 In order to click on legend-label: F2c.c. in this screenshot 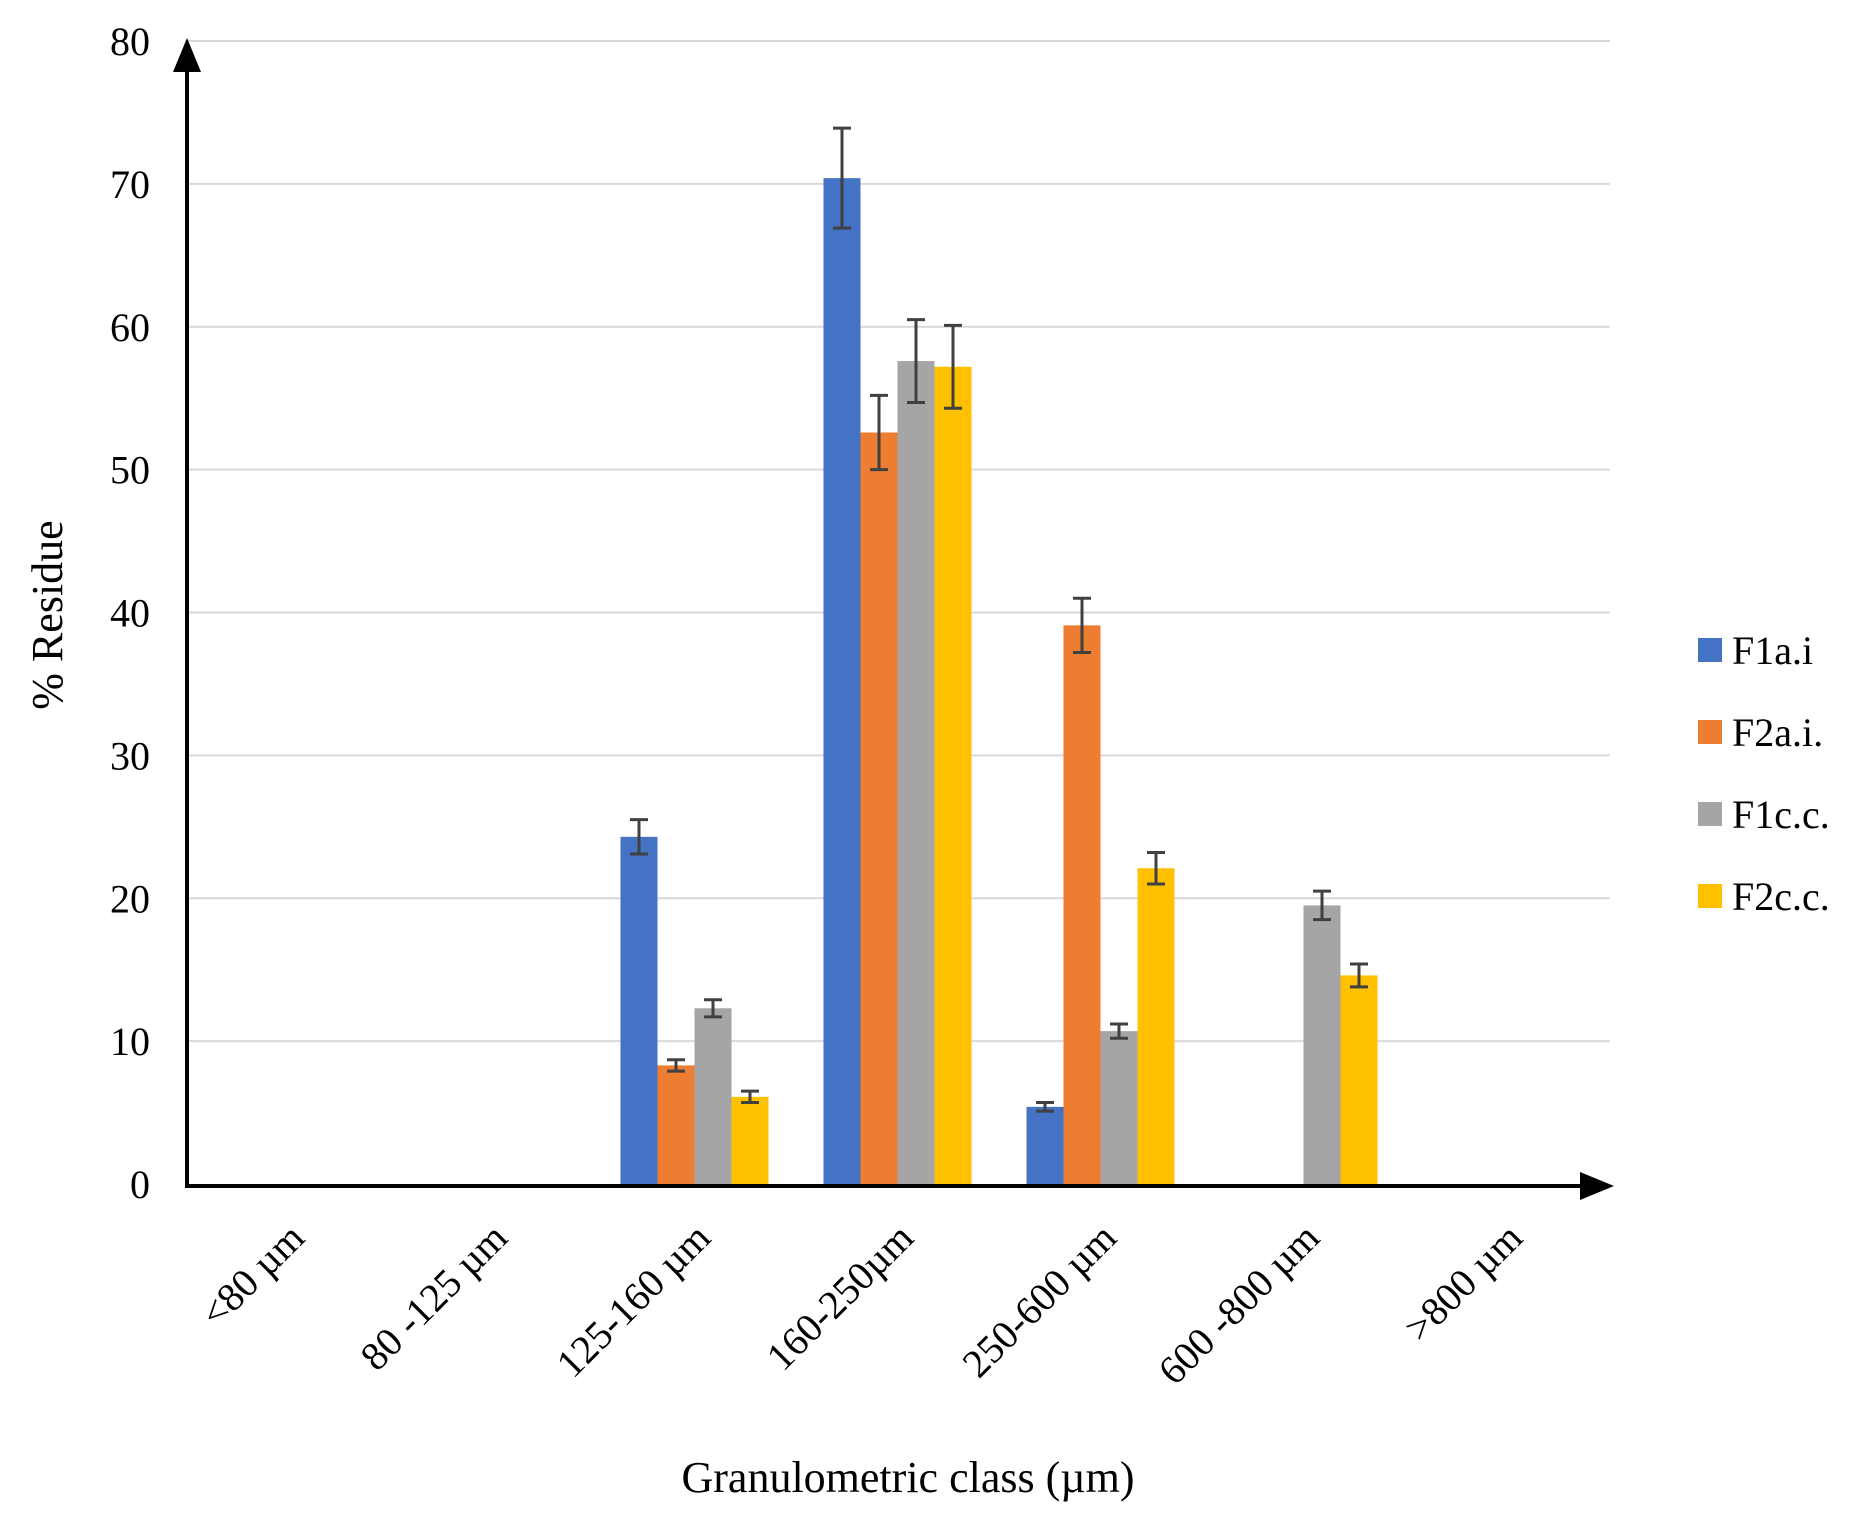, I will do `click(1781, 896)`.